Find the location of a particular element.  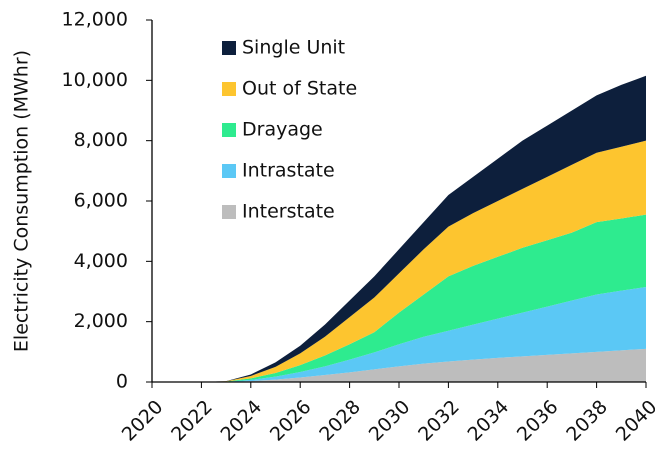

y-tick-label: 6,000 is located at coordinates (101, 201).